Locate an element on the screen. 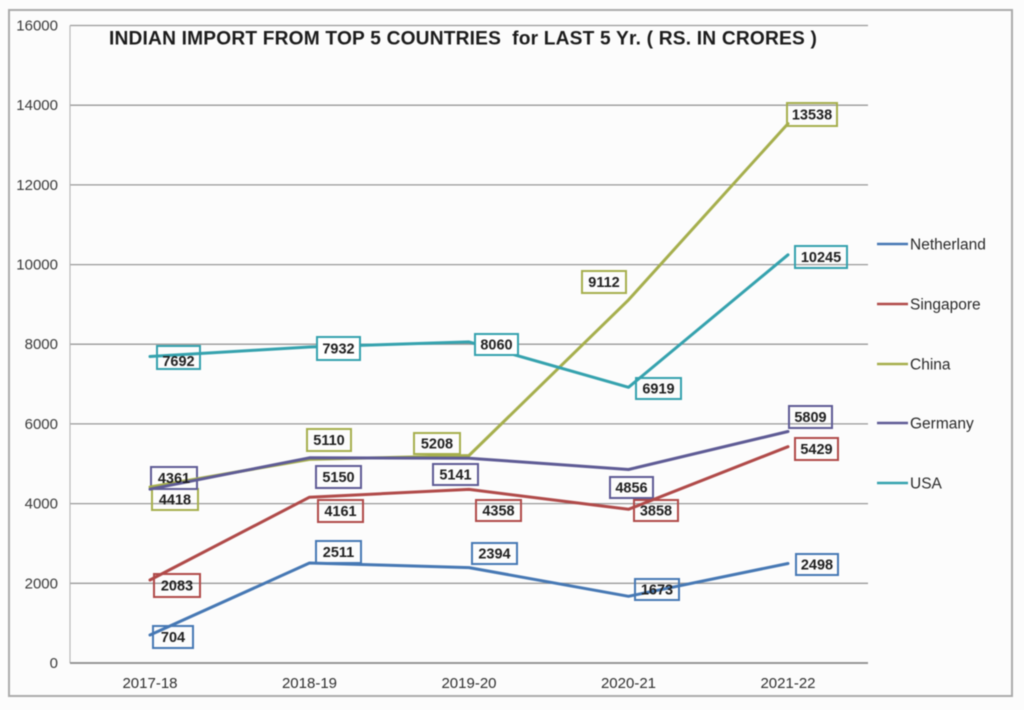  svg-text: 4000 is located at coordinates (41, 504).